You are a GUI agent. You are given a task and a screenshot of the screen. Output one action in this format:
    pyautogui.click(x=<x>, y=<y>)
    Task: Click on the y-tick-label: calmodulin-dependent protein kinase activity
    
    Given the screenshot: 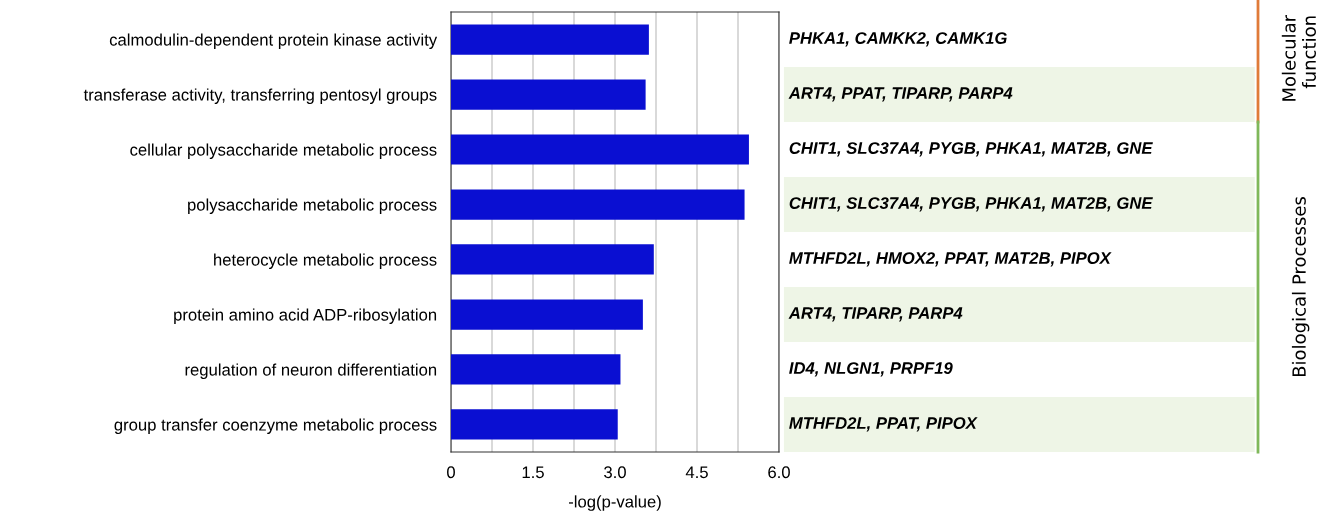 What is the action you would take?
    pyautogui.click(x=273, y=41)
    